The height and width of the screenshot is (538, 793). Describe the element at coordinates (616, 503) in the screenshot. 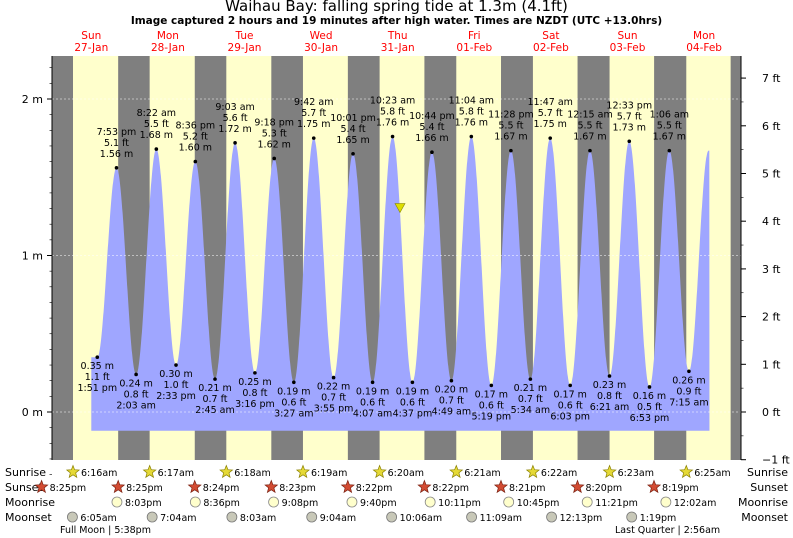

I see `moonrise-time: 11:21pm` at that location.